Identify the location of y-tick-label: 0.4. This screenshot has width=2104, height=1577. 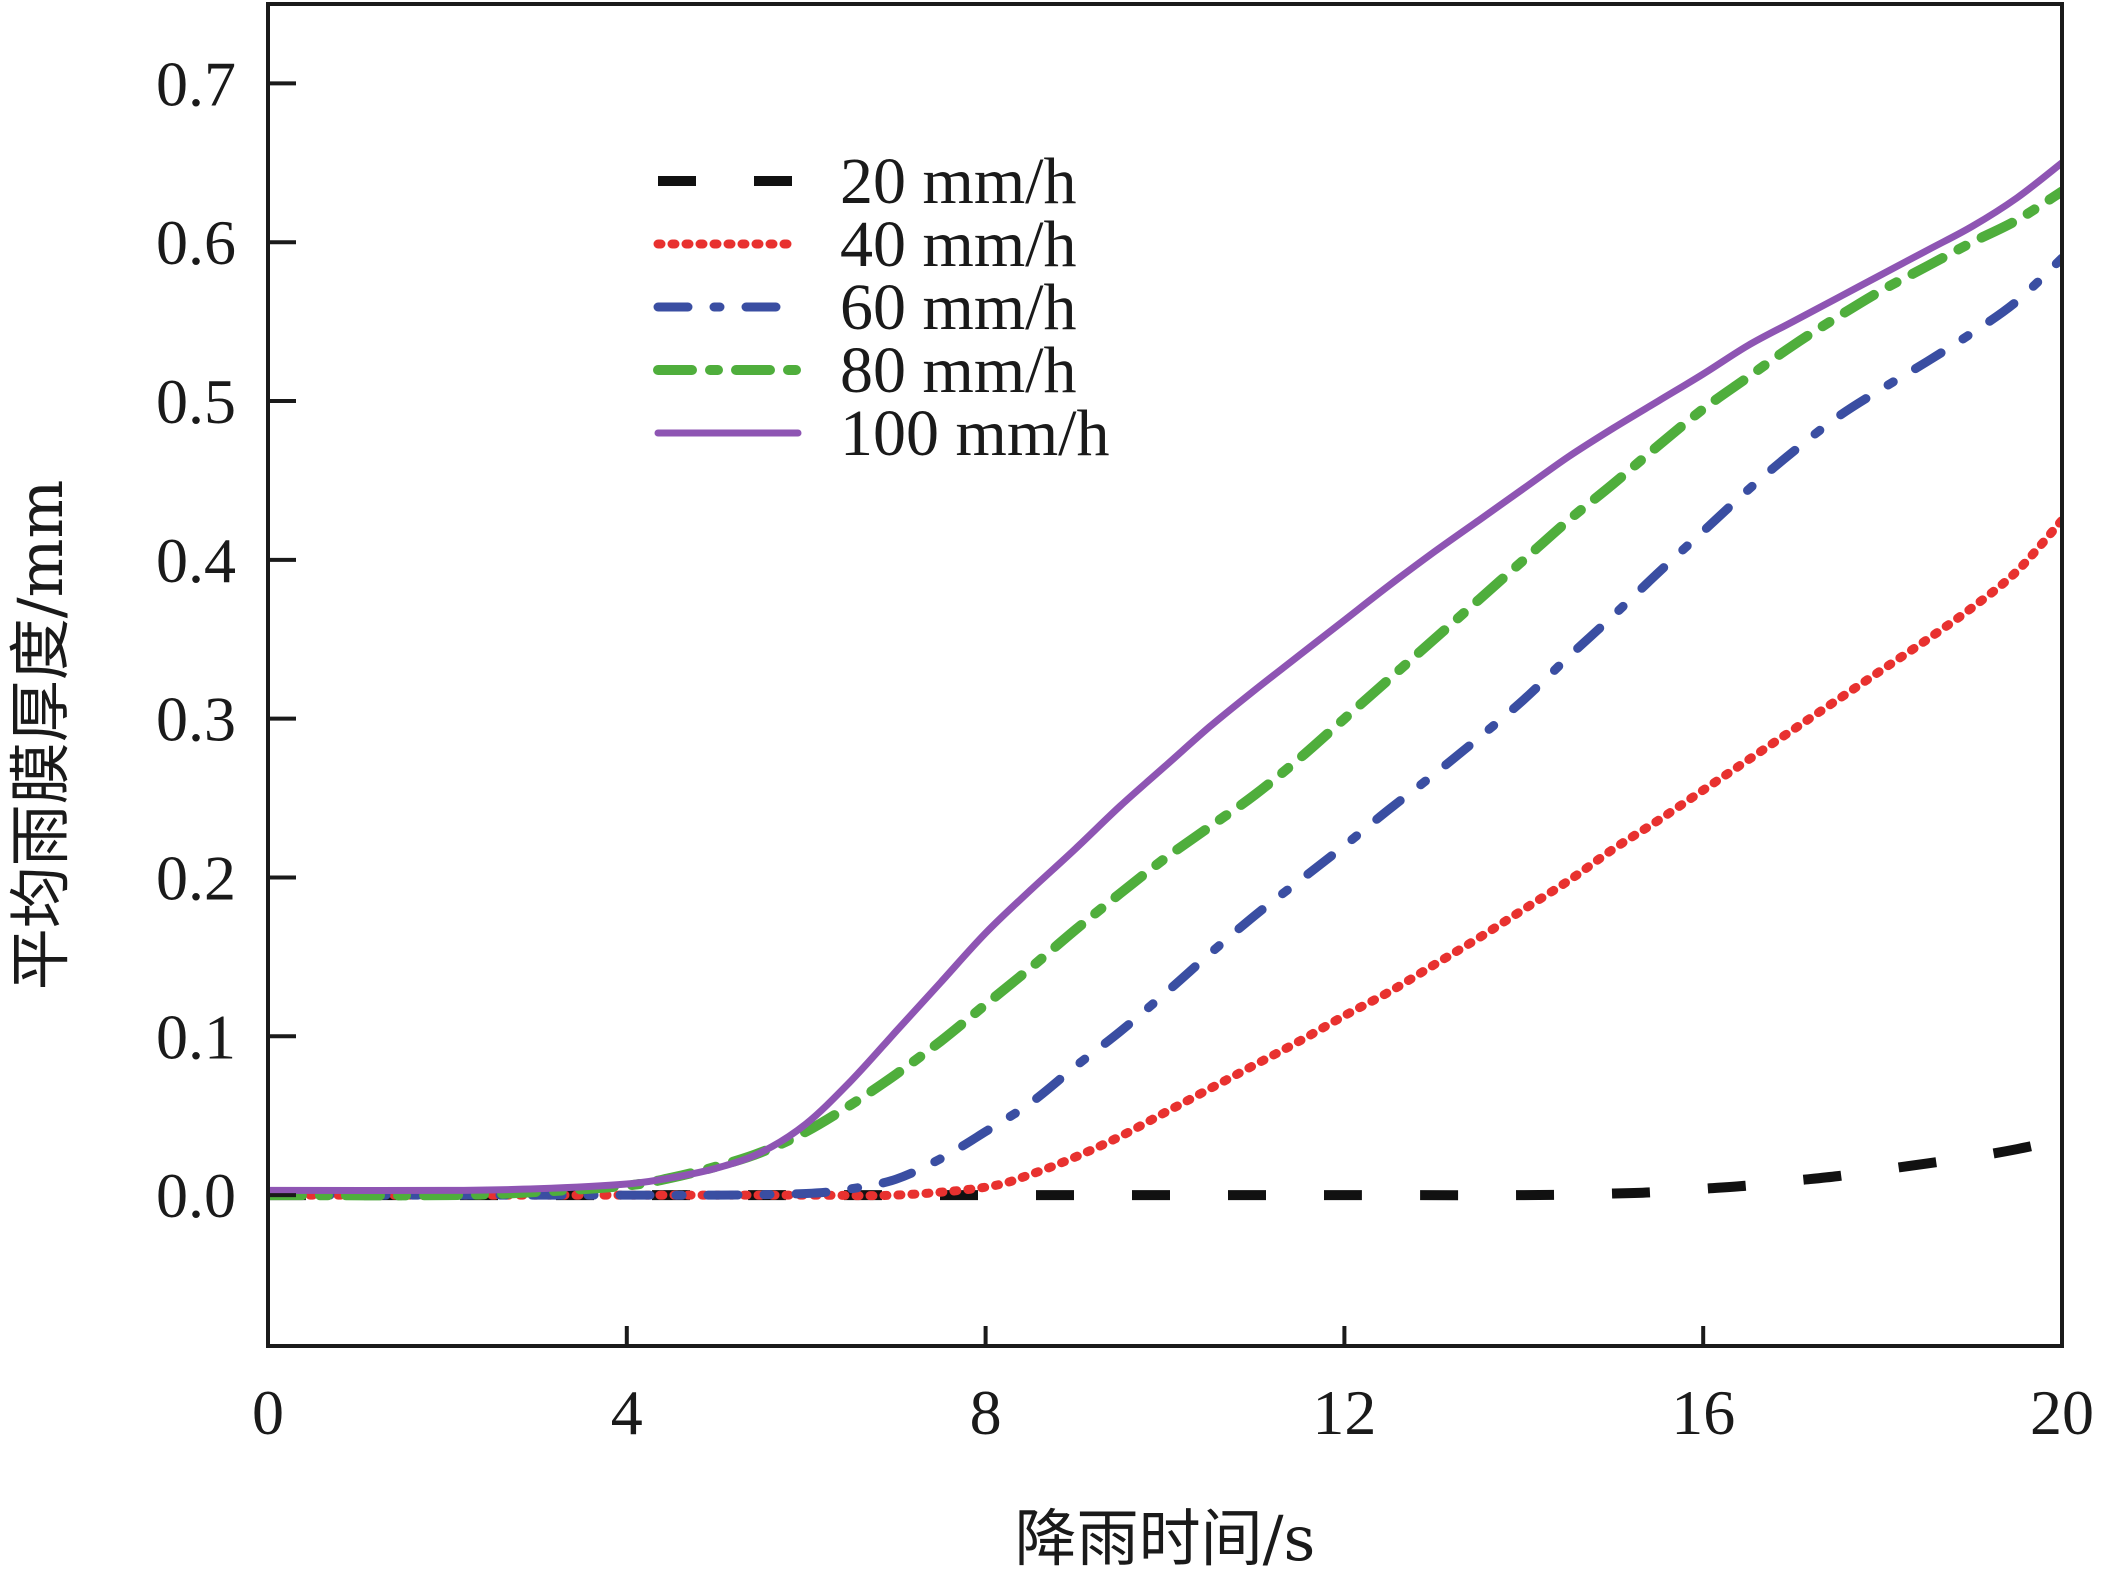
(196, 560).